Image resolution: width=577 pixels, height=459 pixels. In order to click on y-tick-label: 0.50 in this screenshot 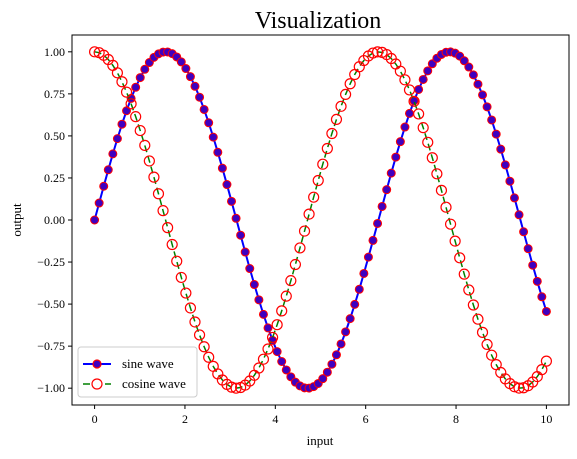, I will do `click(54, 136)`.